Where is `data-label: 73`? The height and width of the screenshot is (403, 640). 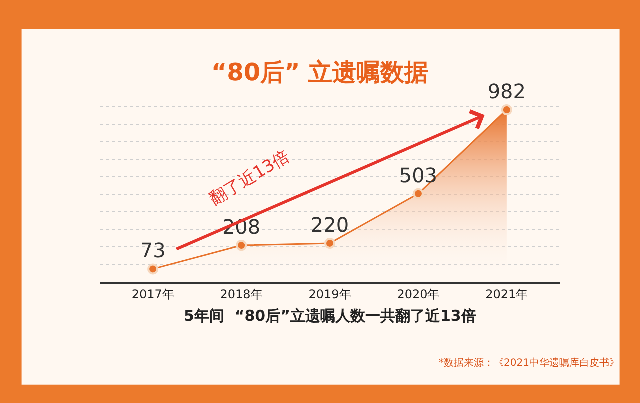 data-label: 73 is located at coordinates (153, 250).